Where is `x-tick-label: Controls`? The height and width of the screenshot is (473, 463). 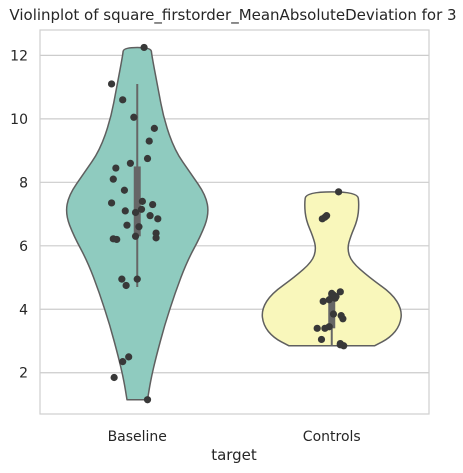
x-tick-label: Controls is located at coordinates (332, 437).